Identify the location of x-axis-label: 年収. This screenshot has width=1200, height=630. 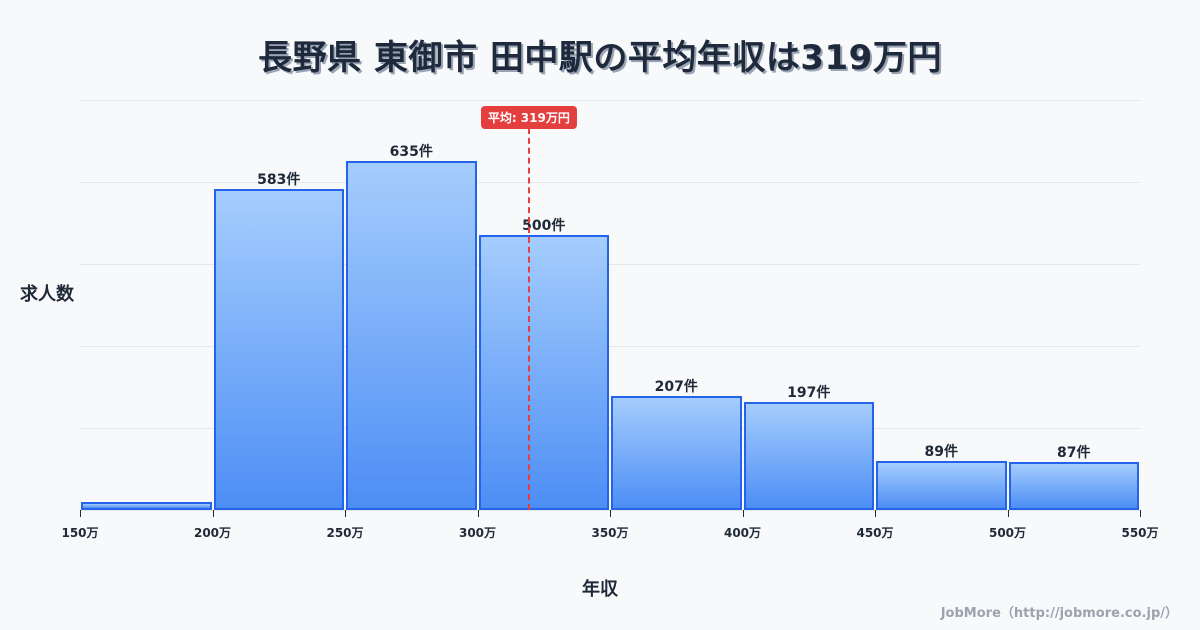
(600, 589).